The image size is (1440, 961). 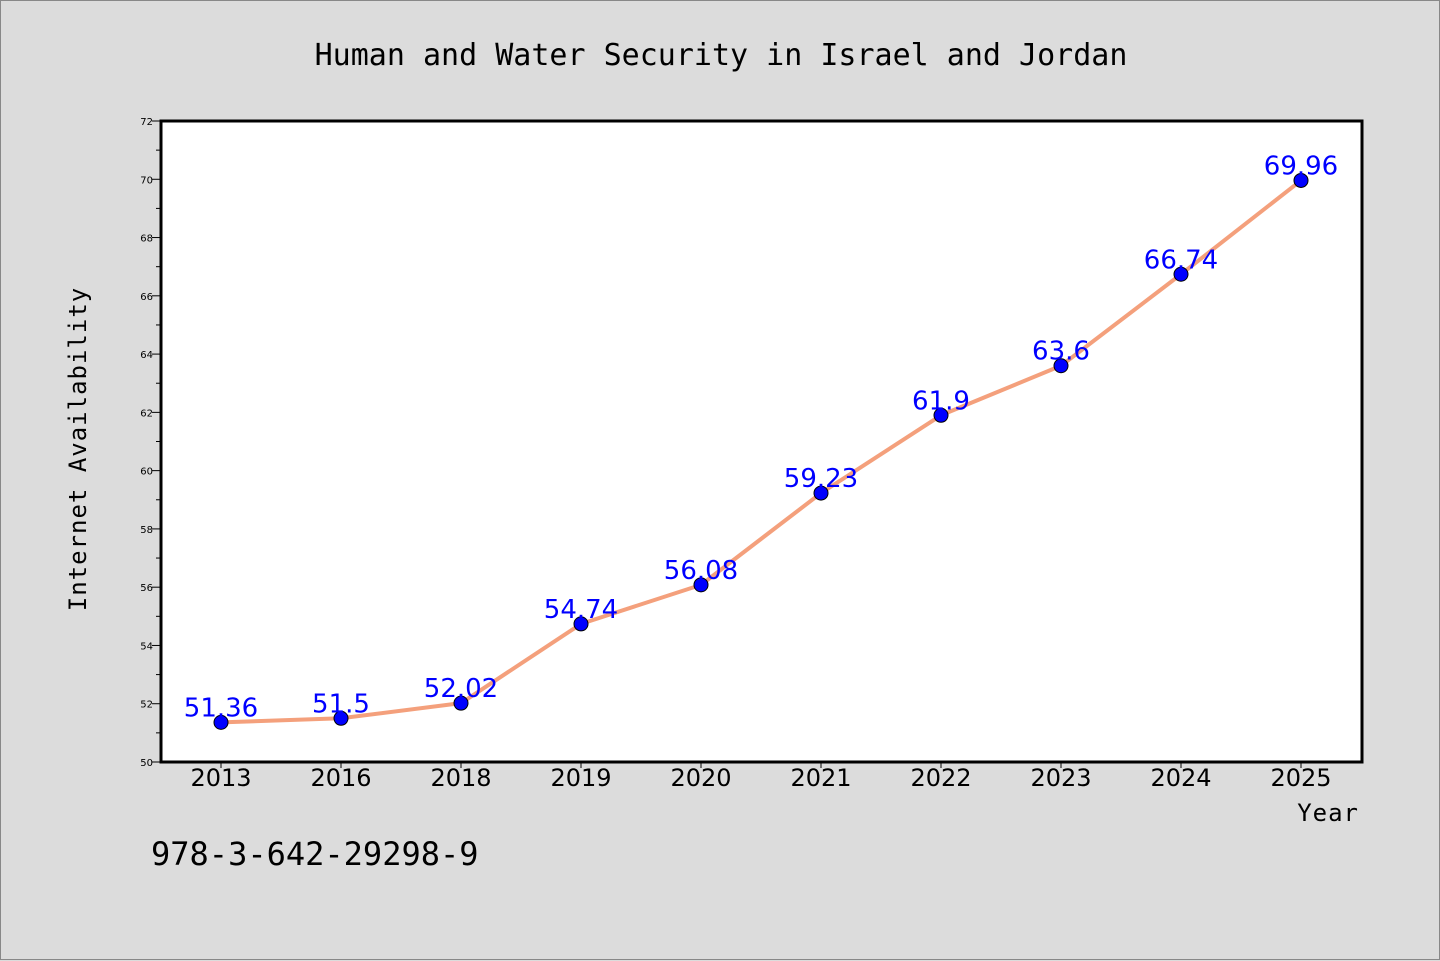 I want to click on y-tick-label: 56, so click(x=146, y=588).